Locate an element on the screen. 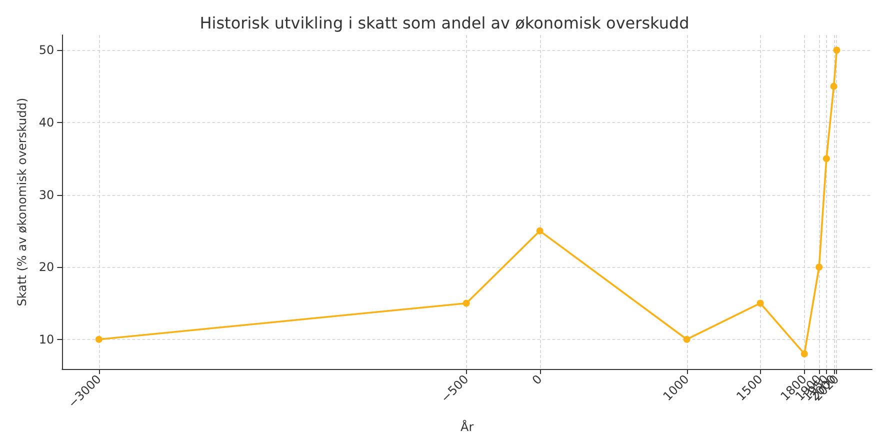  y-tick-label: 40 is located at coordinates (46, 122).